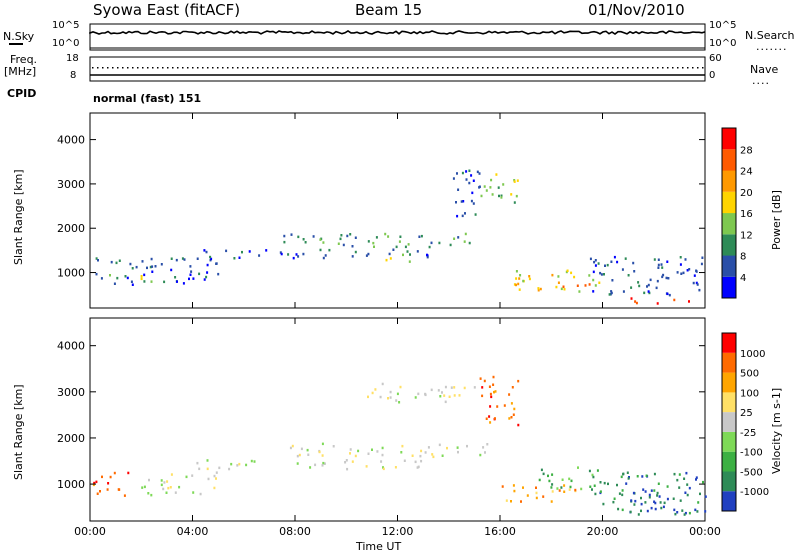 This screenshot has height=554, width=800. I want to click on y-tick-label: 2000, so click(71, 438).